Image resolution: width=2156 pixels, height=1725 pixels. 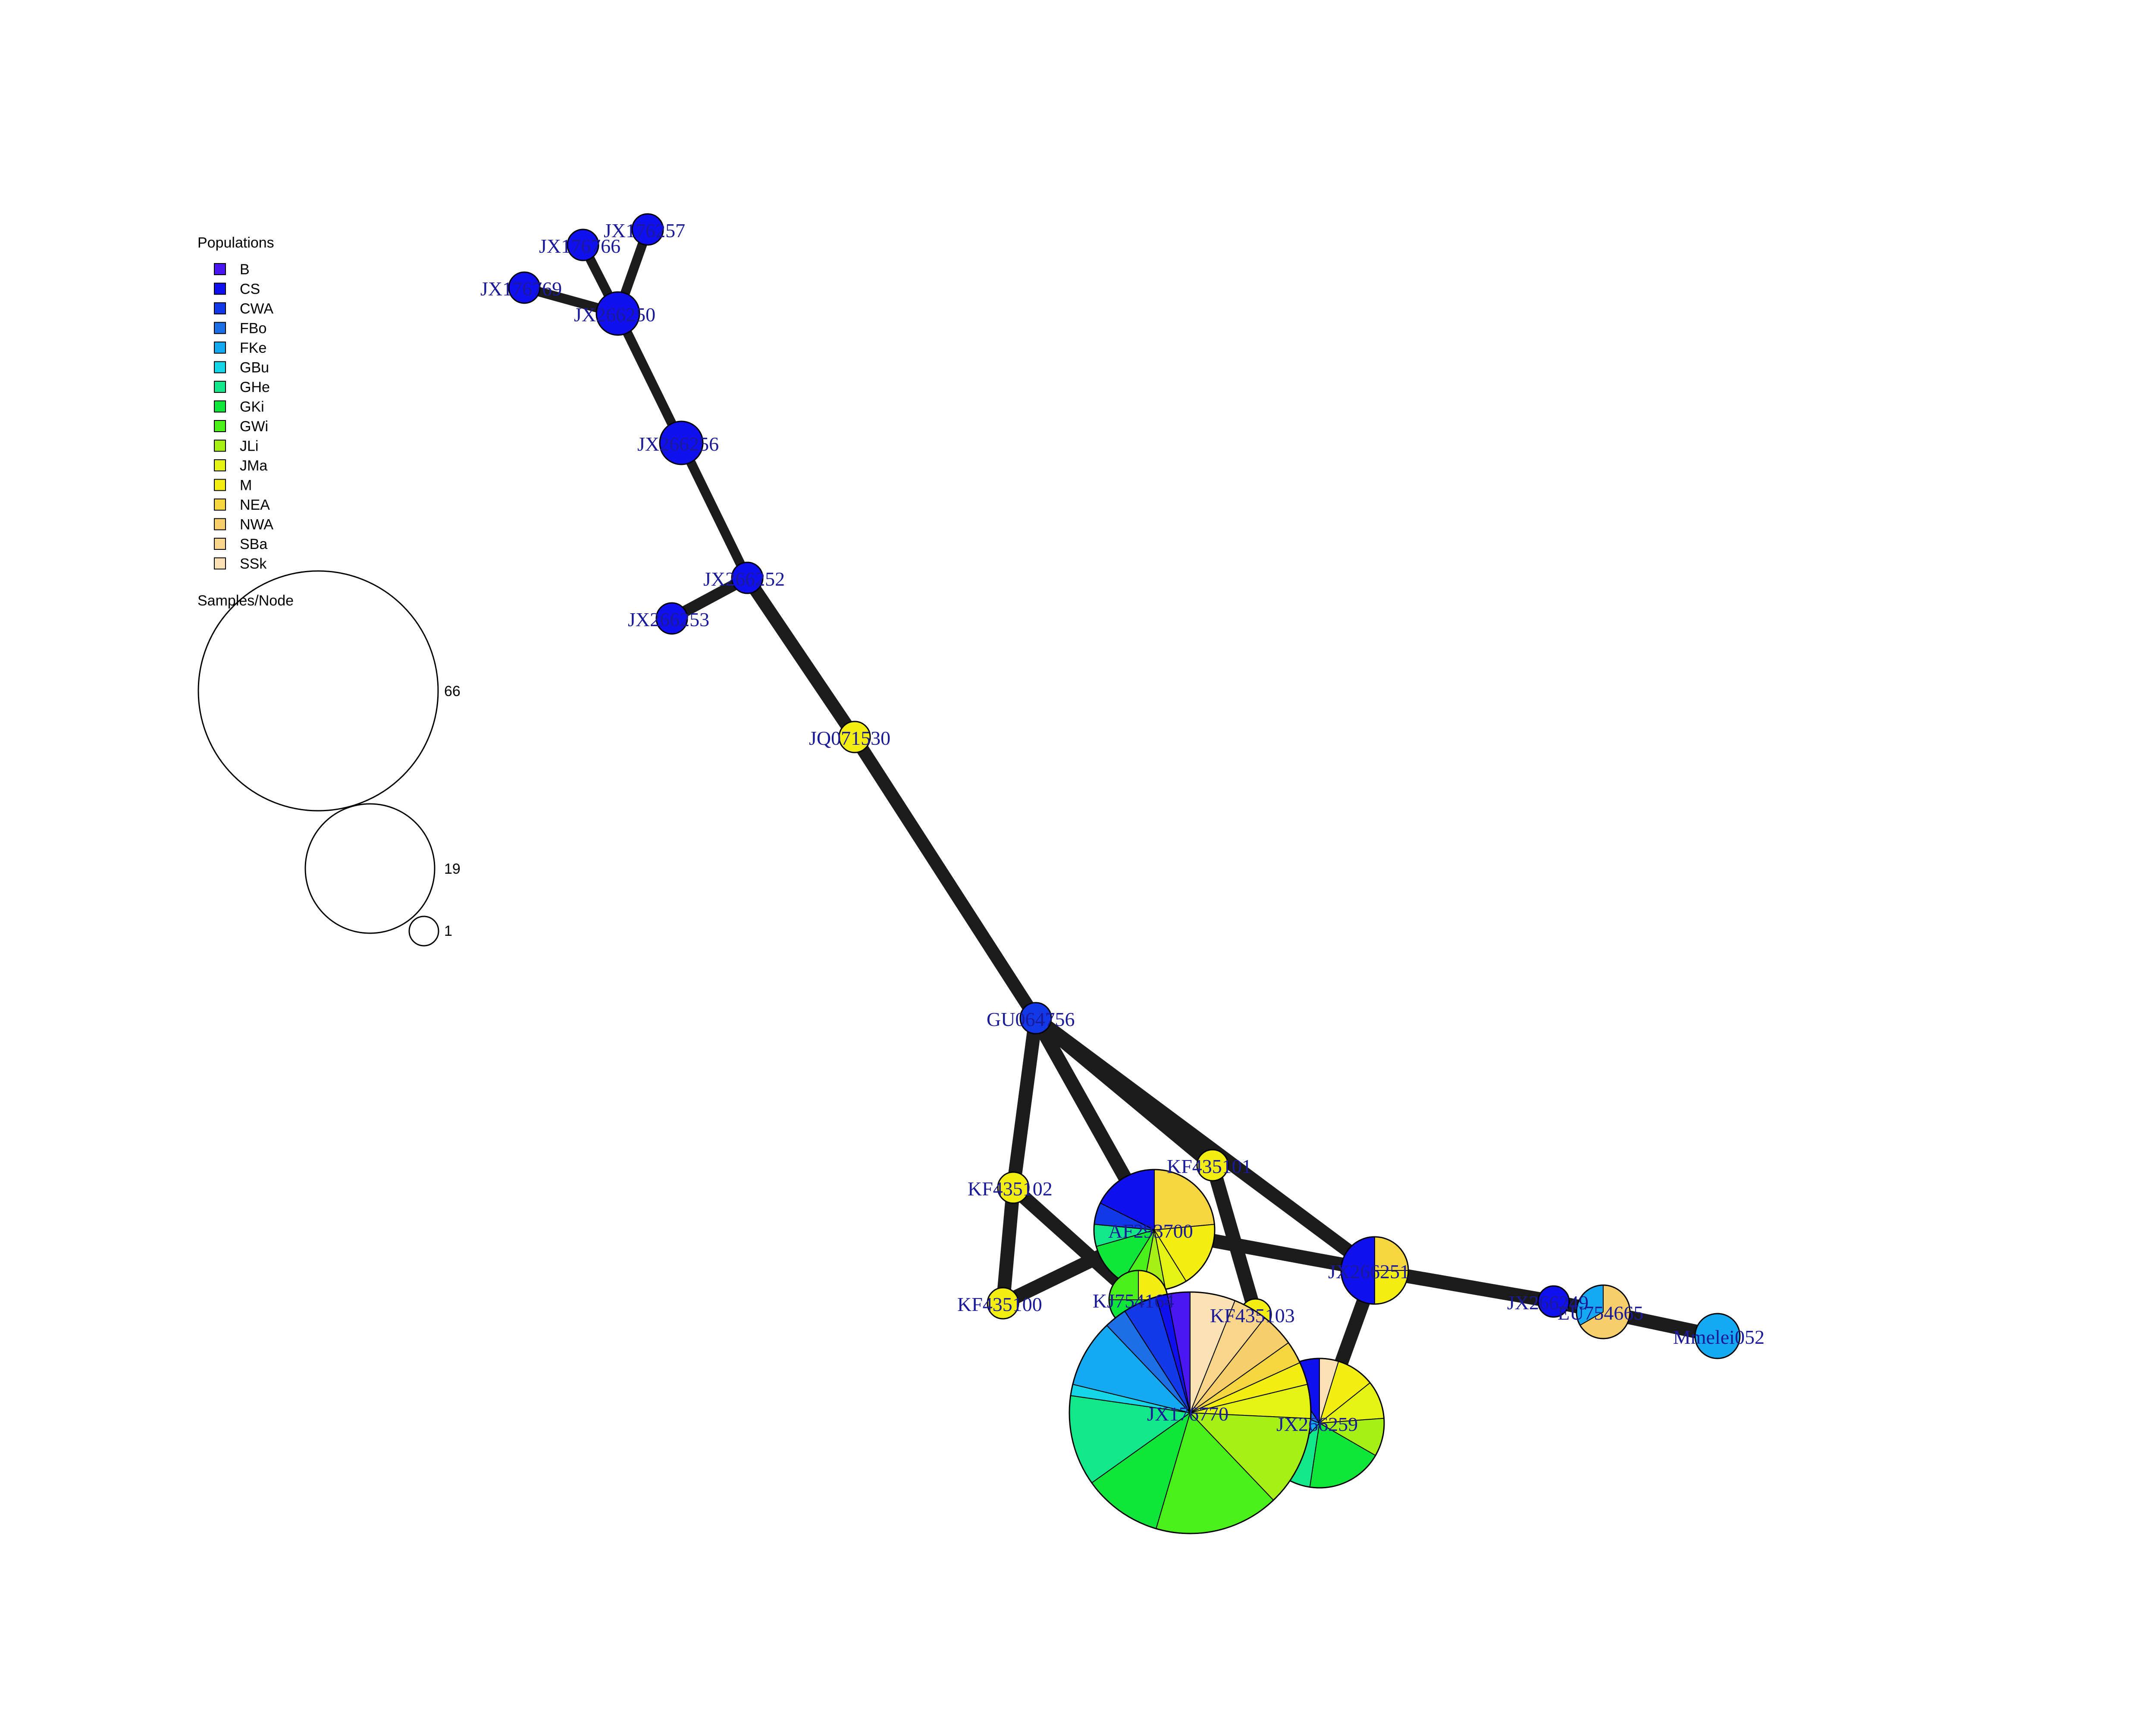 I want to click on node-jx266256, so click(x=681, y=443).